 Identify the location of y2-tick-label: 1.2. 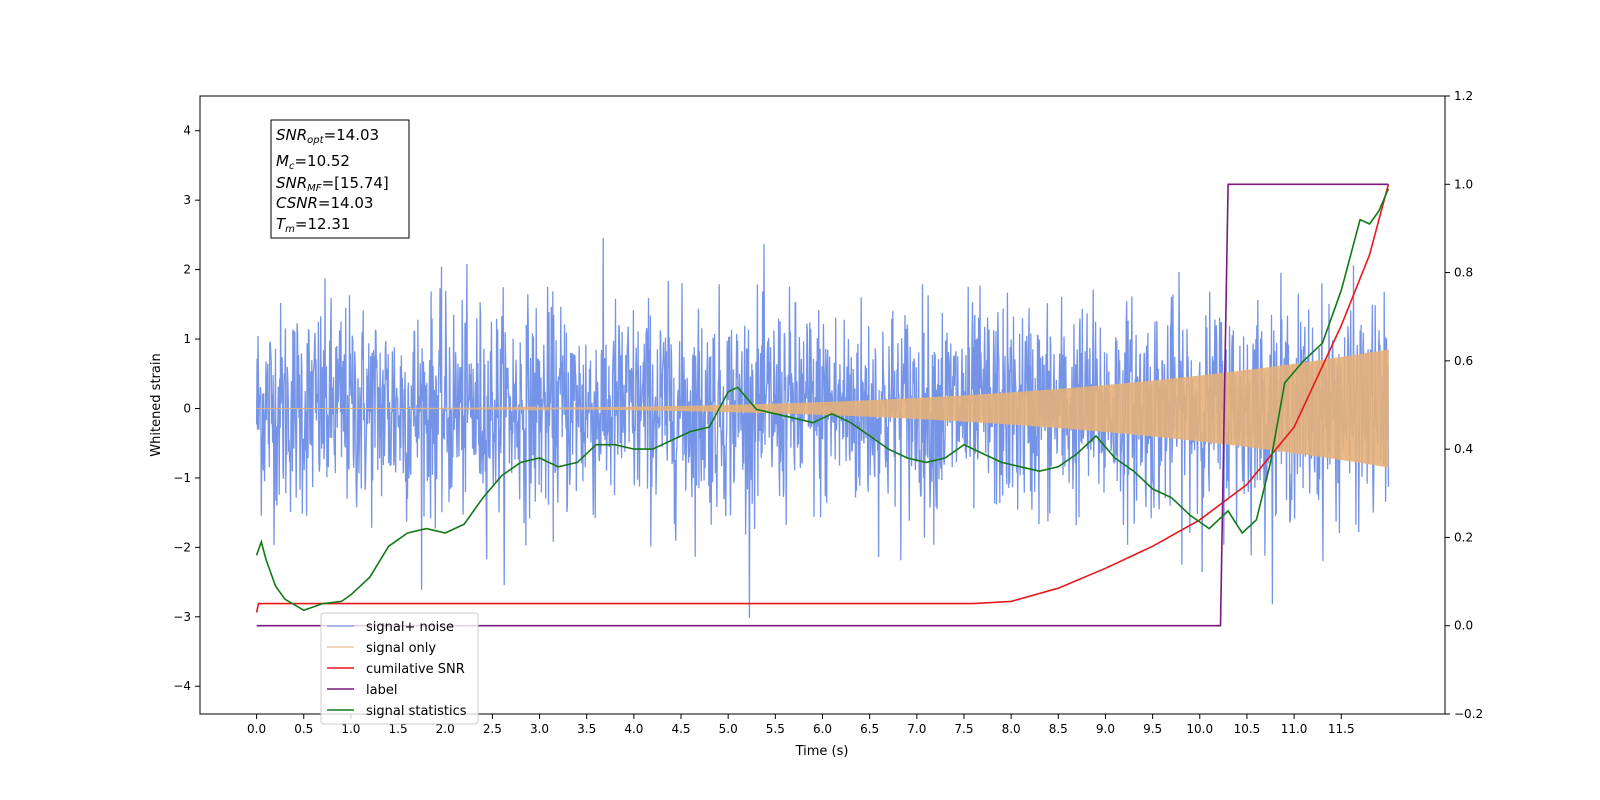
(1463, 96).